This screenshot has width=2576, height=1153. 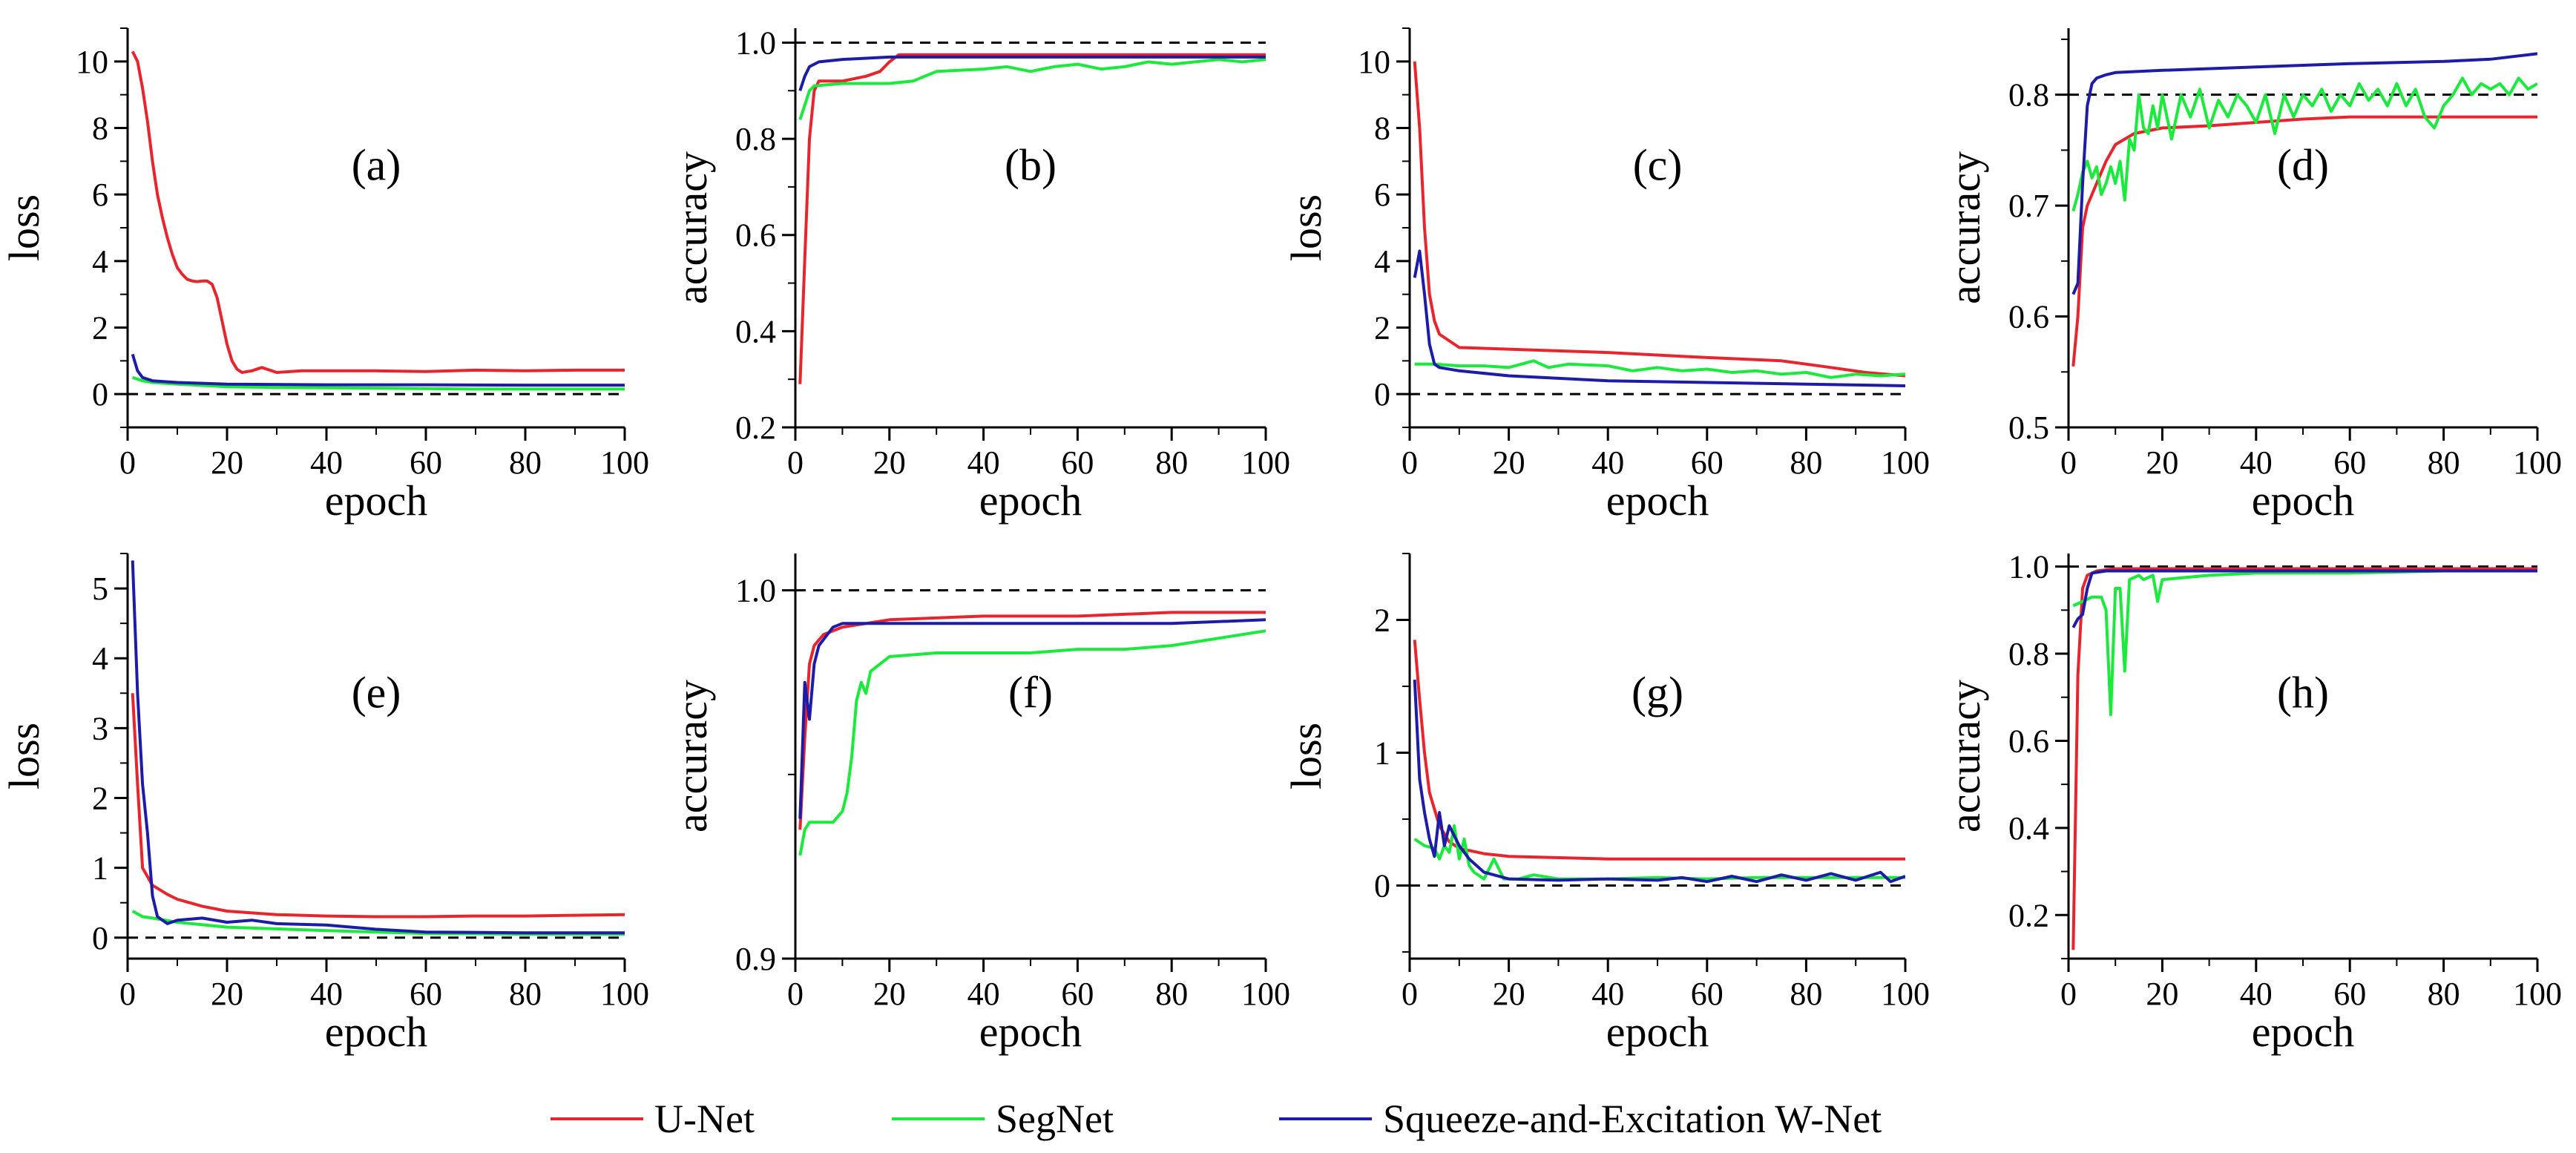 What do you see at coordinates (2303, 165) in the screenshot?
I see `panel-label: (d)` at bounding box center [2303, 165].